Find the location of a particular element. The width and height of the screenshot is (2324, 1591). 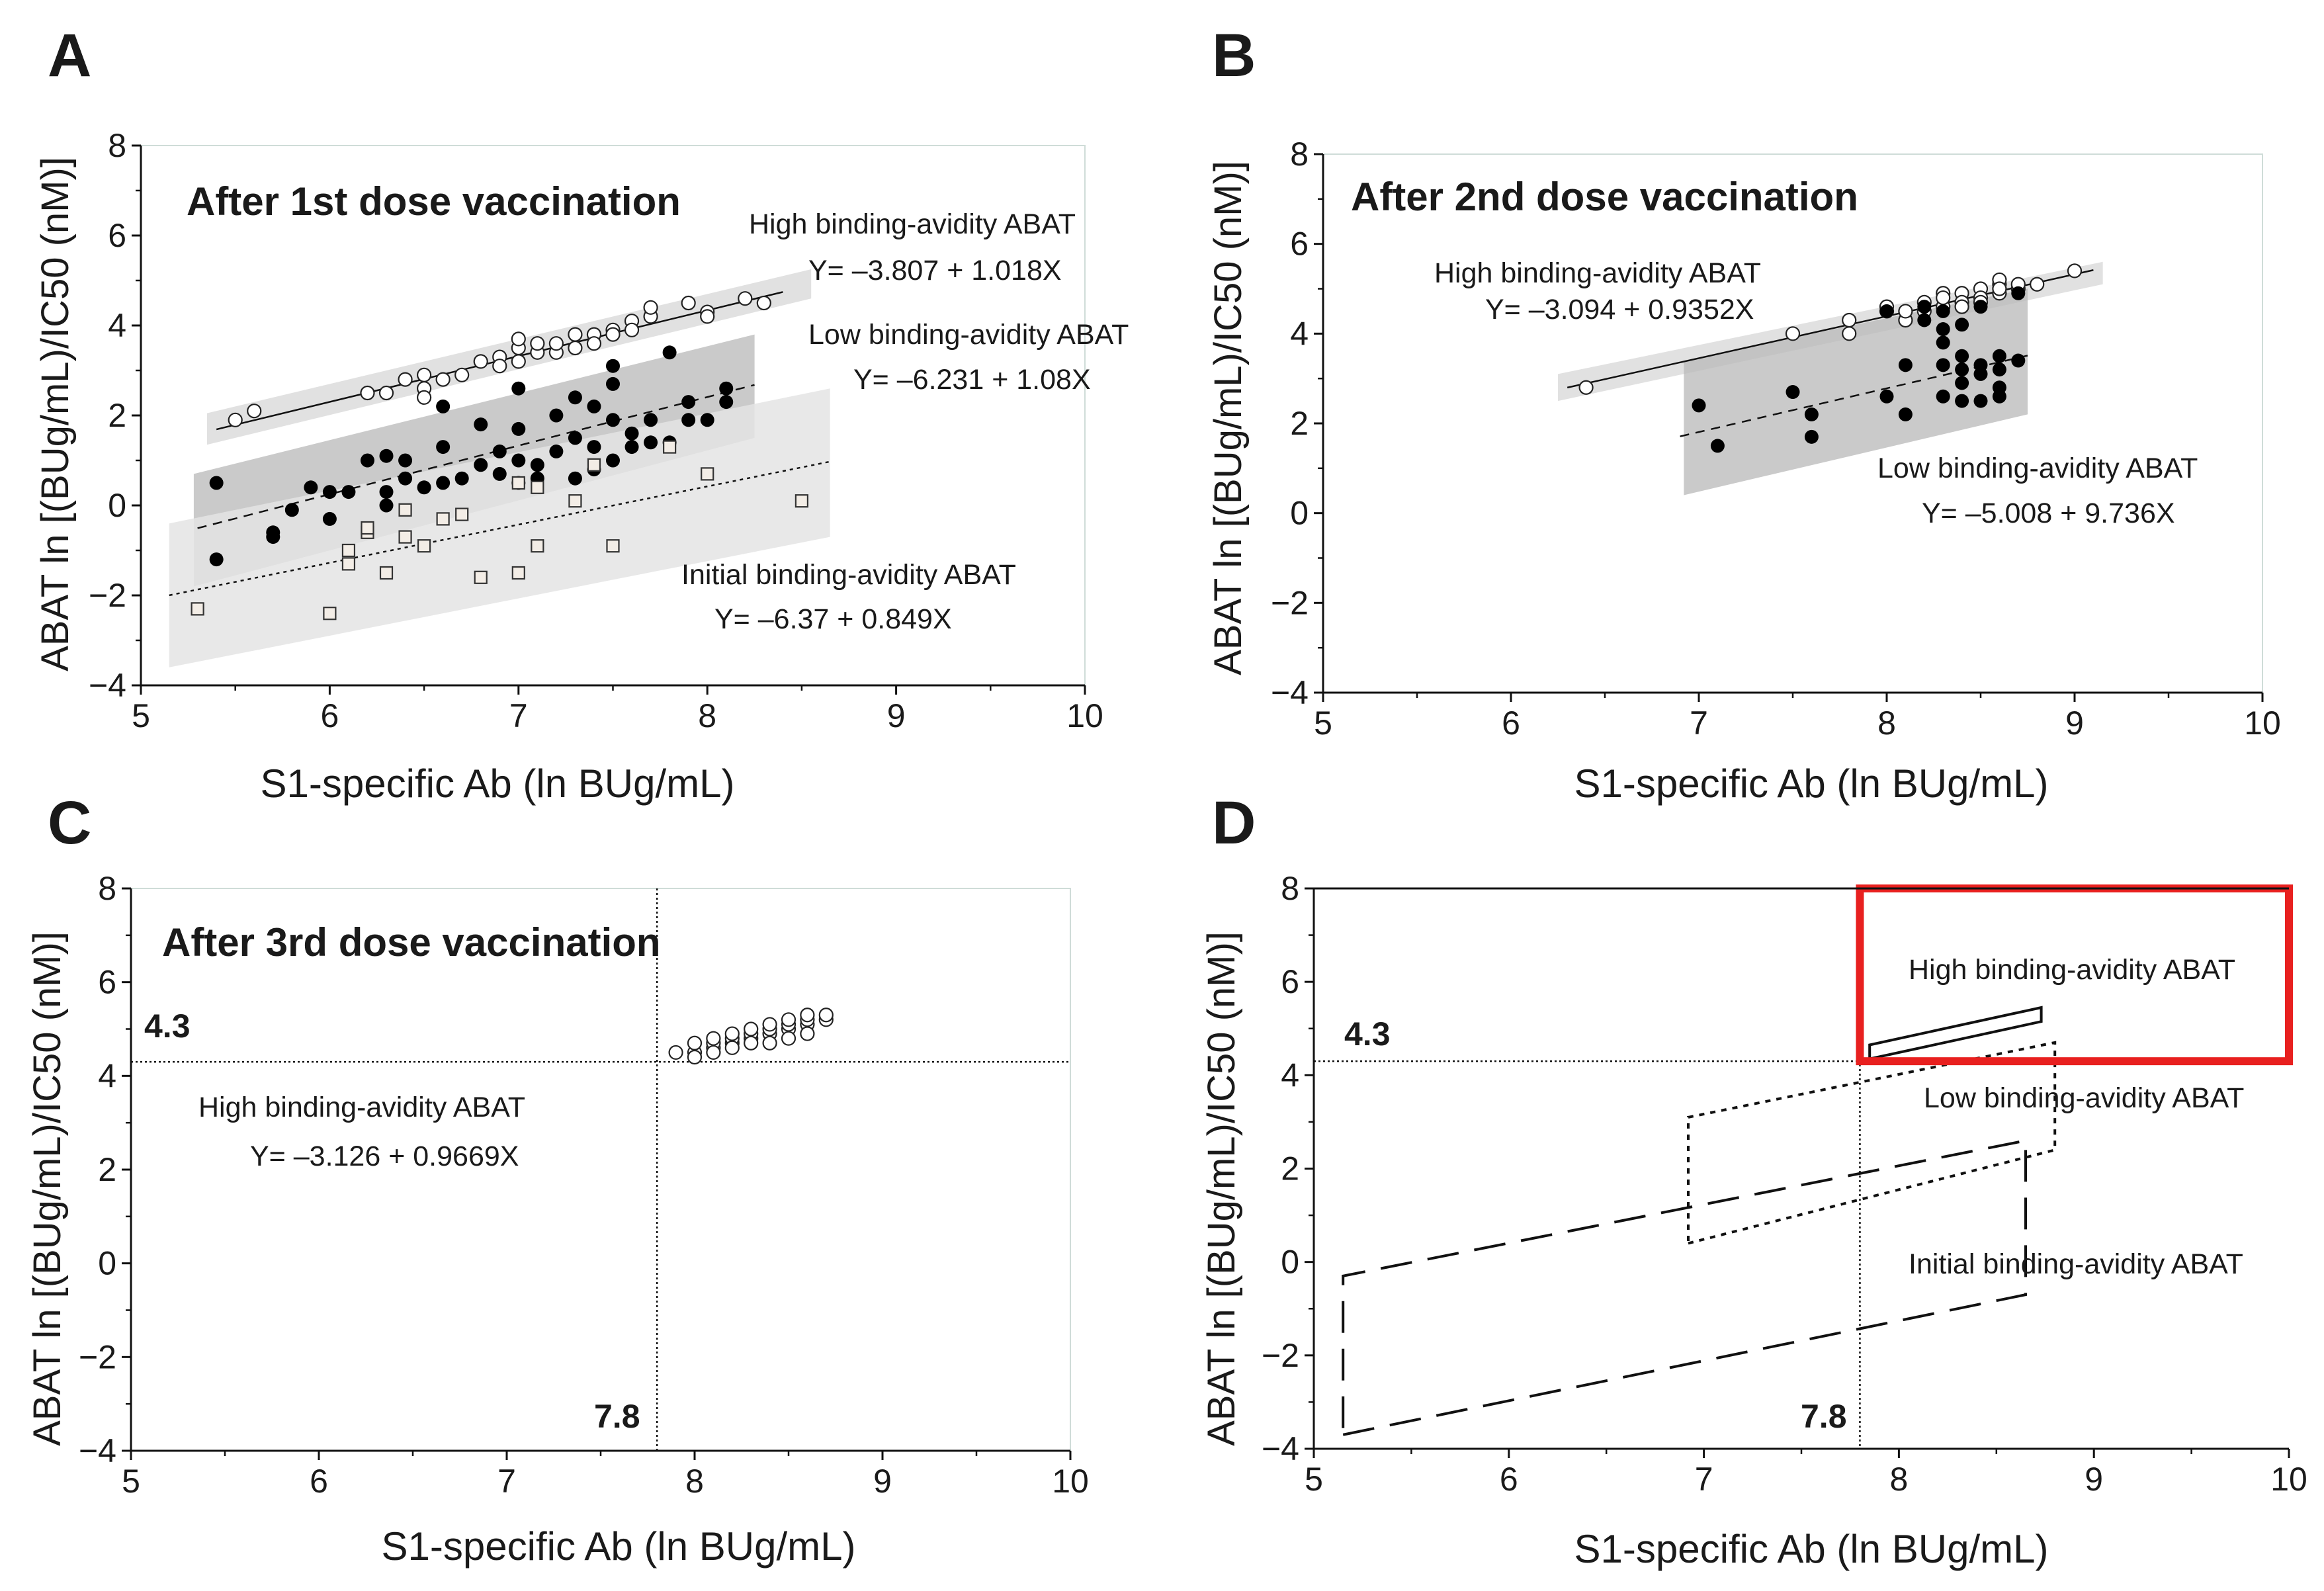

initial-region-d is located at coordinates (1684, 1288).